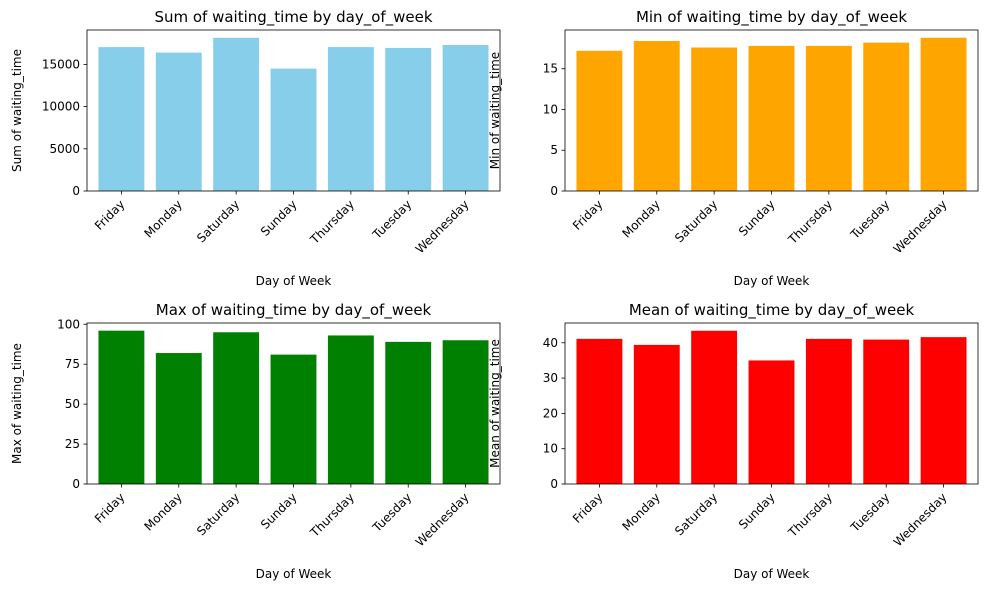  Describe the element at coordinates (391, 512) in the screenshot. I see `max-xtick-label: Tuesday` at that location.